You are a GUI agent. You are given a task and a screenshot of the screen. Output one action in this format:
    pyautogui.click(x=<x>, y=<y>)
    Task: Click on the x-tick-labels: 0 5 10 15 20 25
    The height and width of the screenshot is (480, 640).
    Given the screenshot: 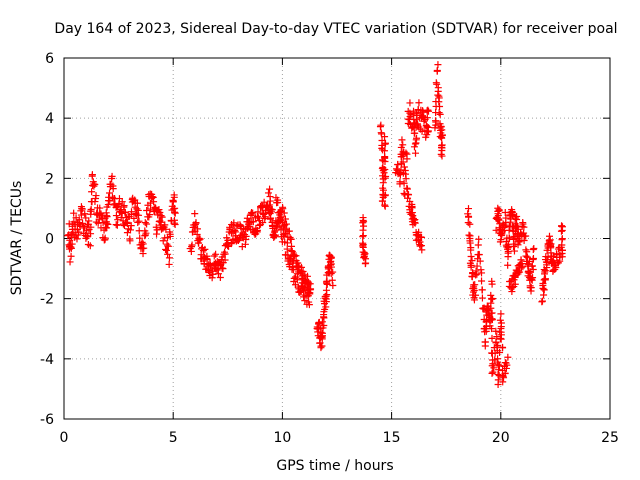 What is the action you would take?
    pyautogui.click(x=339, y=438)
    